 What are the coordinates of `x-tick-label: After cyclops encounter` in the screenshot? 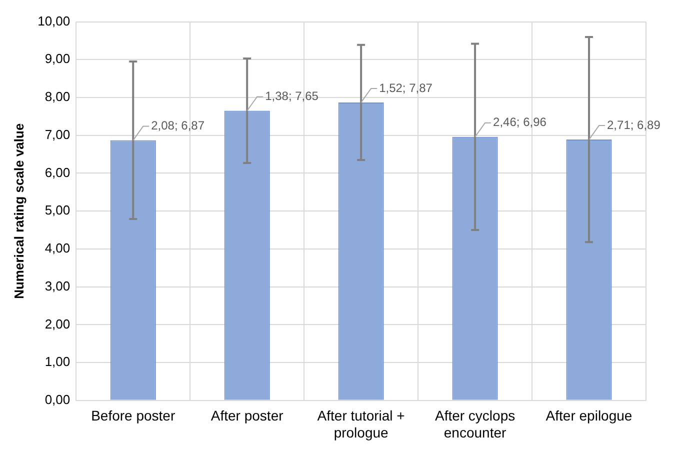 It's located at (475, 424).